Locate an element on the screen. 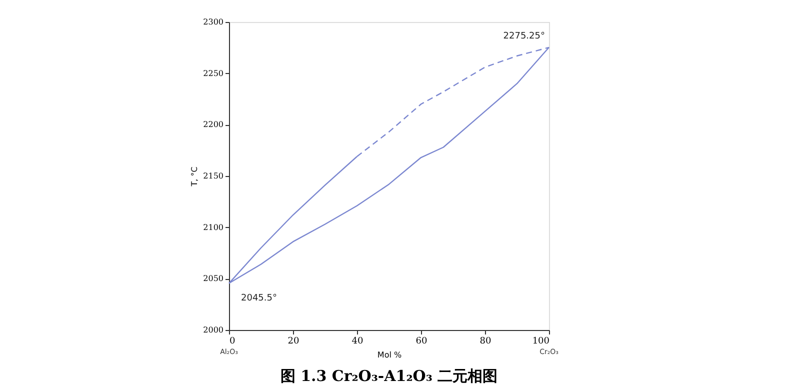  y-axis-title: T, °C is located at coordinates (195, 177).